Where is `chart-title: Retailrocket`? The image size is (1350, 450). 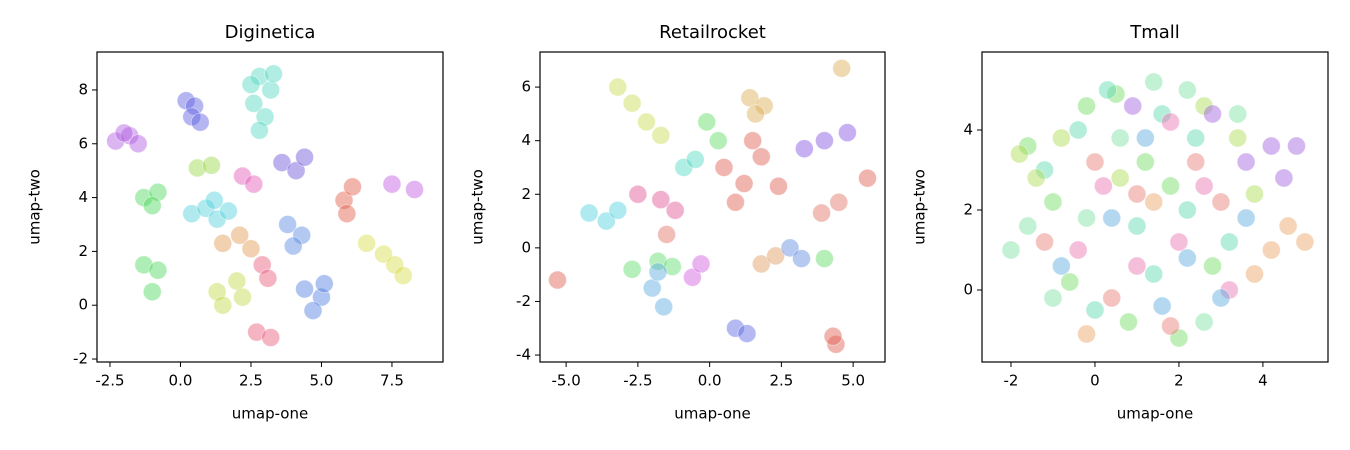 chart-title: Retailrocket is located at coordinates (712, 32).